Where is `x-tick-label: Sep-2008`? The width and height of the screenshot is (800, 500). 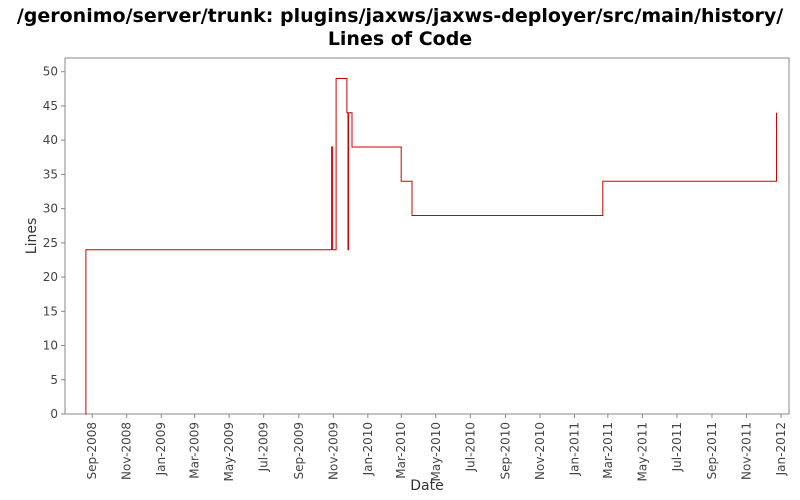 x-tick-label: Sep-2008 is located at coordinates (92, 451).